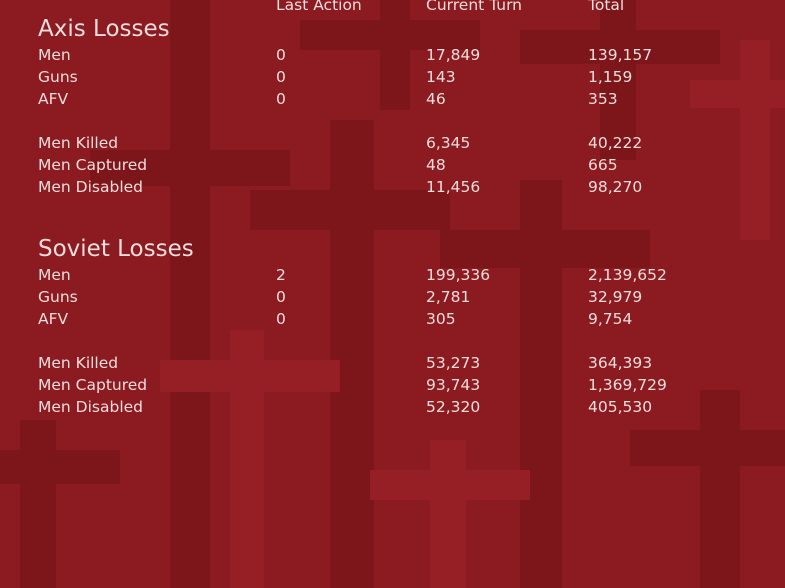  I want to click on cell-total: 98,270, so click(615, 187).